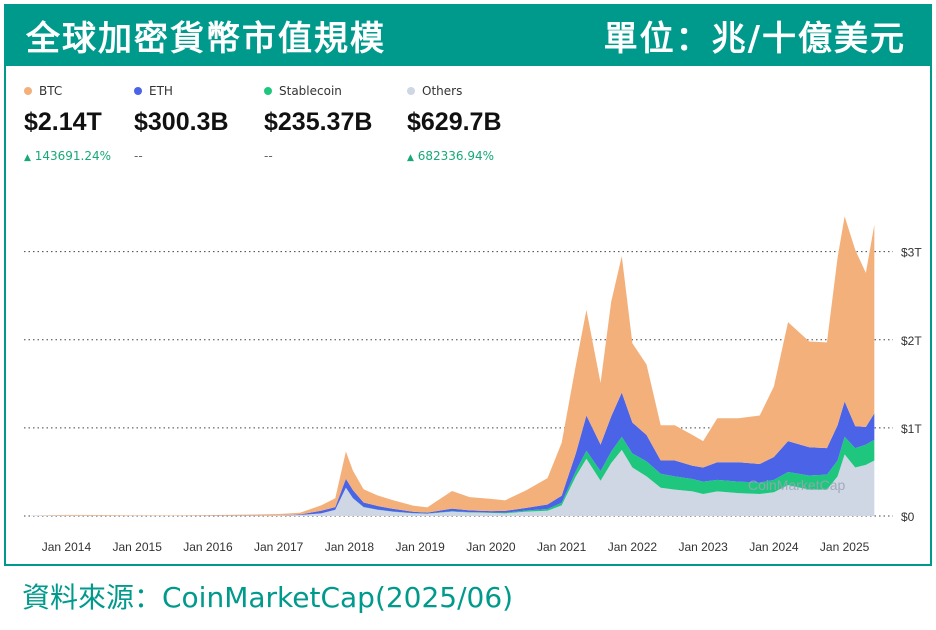 The height and width of the screenshot is (630, 936). I want to click on legend-change: 143691.24%, so click(73, 156).